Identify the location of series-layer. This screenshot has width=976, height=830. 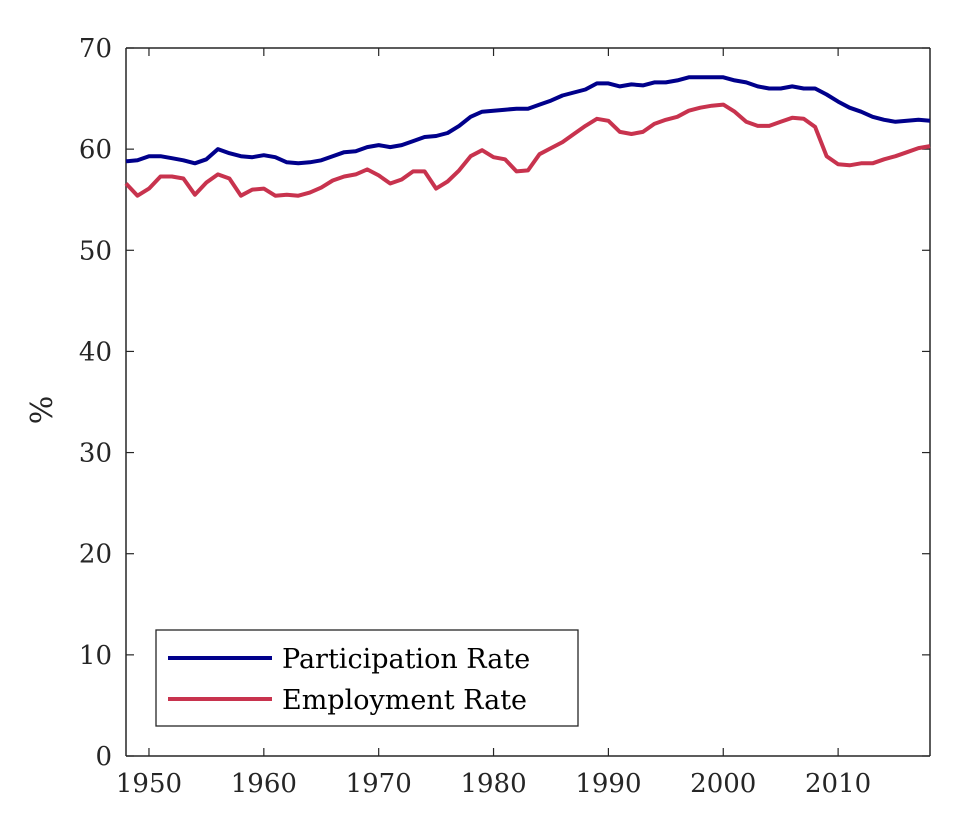
(527, 136).